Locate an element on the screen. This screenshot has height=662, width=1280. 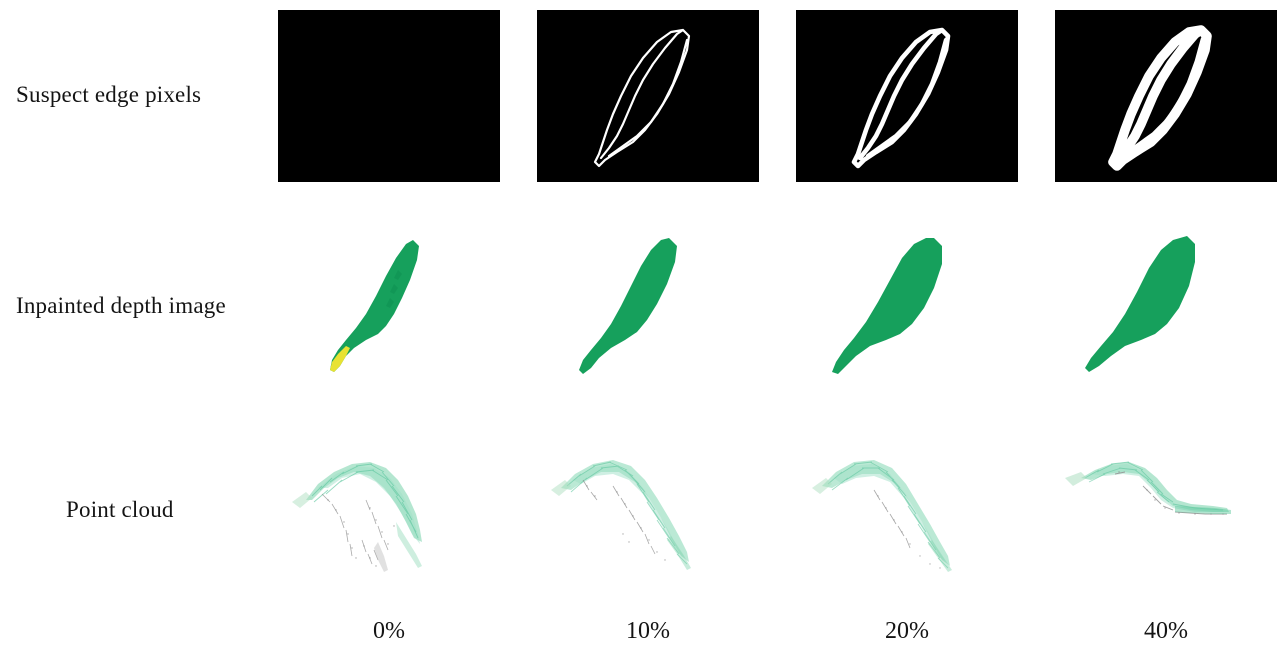
column-label-0: 0% is located at coordinates (389, 631).